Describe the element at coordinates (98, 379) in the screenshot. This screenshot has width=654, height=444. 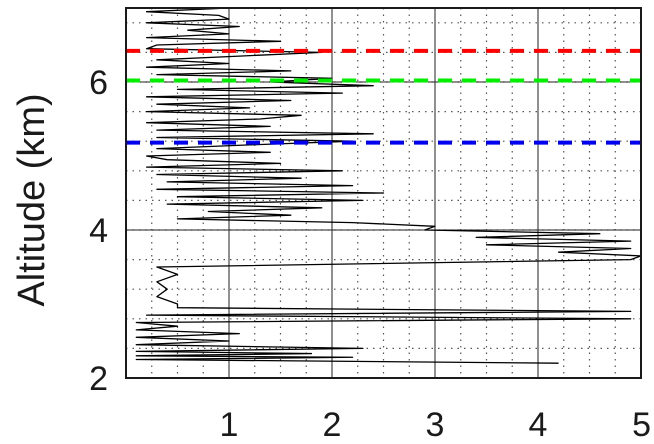
I see `y-tick-label: 2` at that location.